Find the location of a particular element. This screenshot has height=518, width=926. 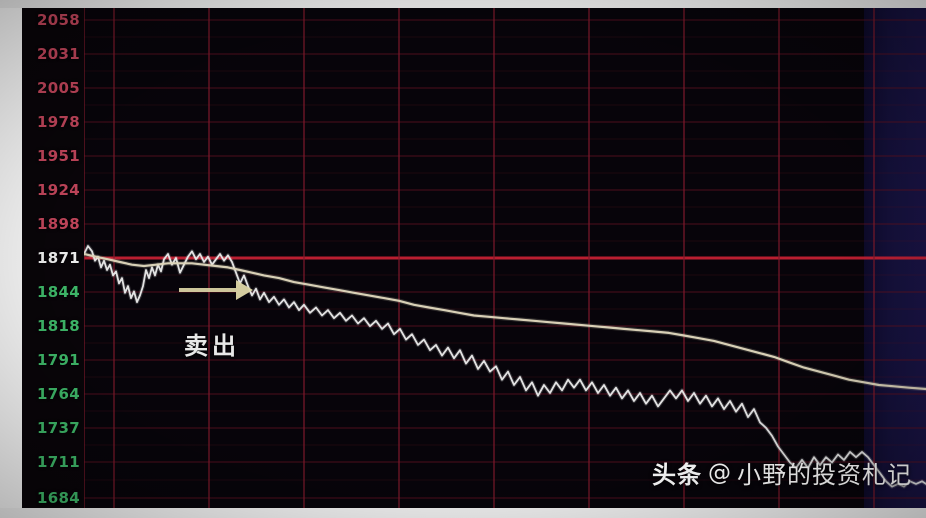

y-axis-tick-1711: 1711 is located at coordinates (58, 462).